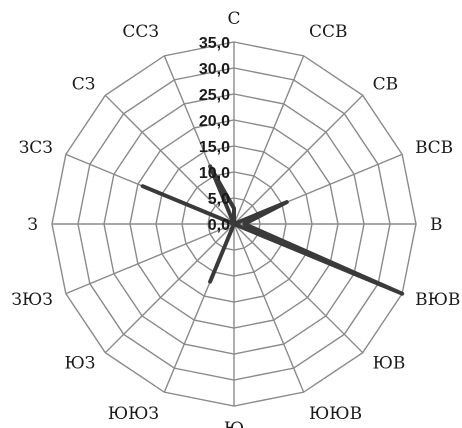 This screenshot has height=428, width=462. What do you see at coordinates (80, 364) in the screenshot?
I see `direction-label-10: ЮЗ` at bounding box center [80, 364].